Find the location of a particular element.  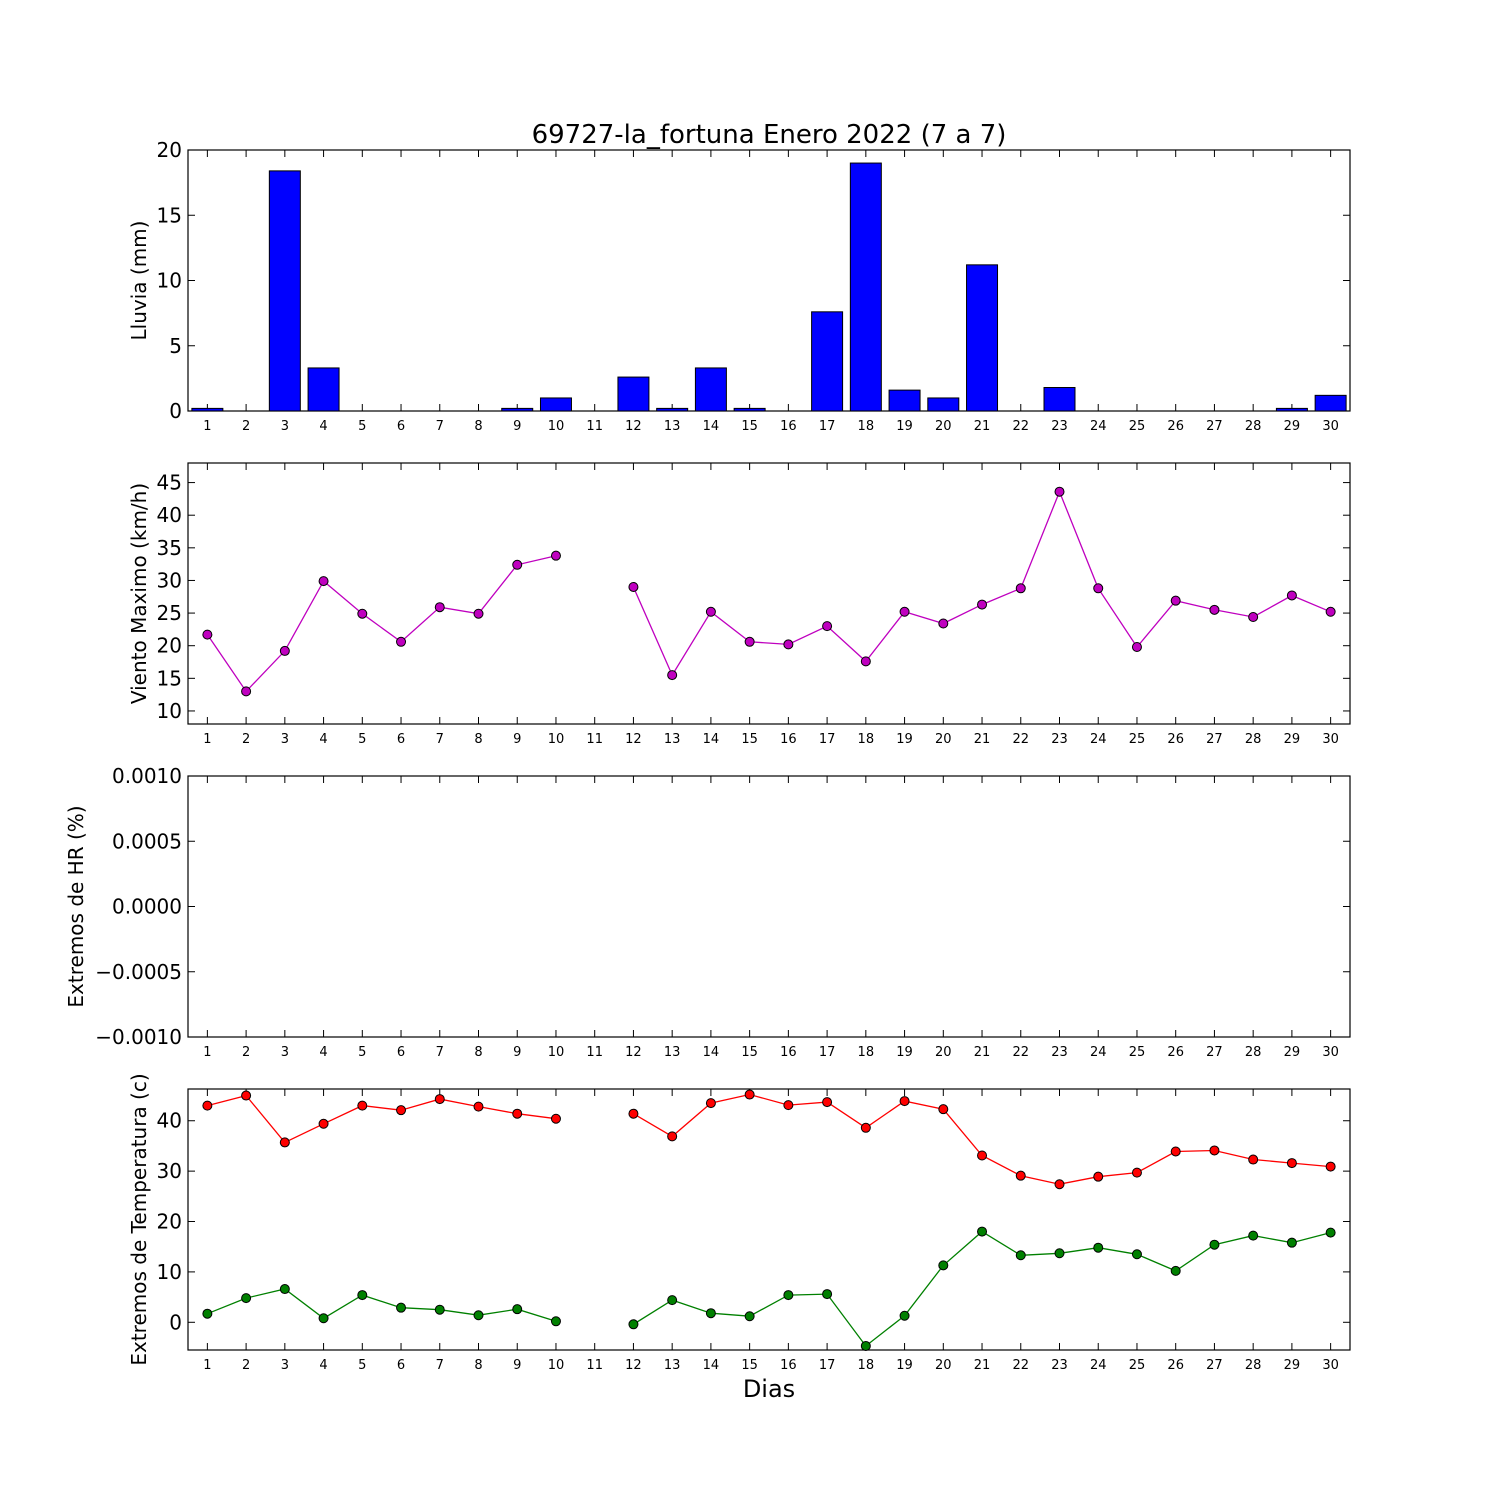

x-tick-label: 14 is located at coordinates (711, 426).